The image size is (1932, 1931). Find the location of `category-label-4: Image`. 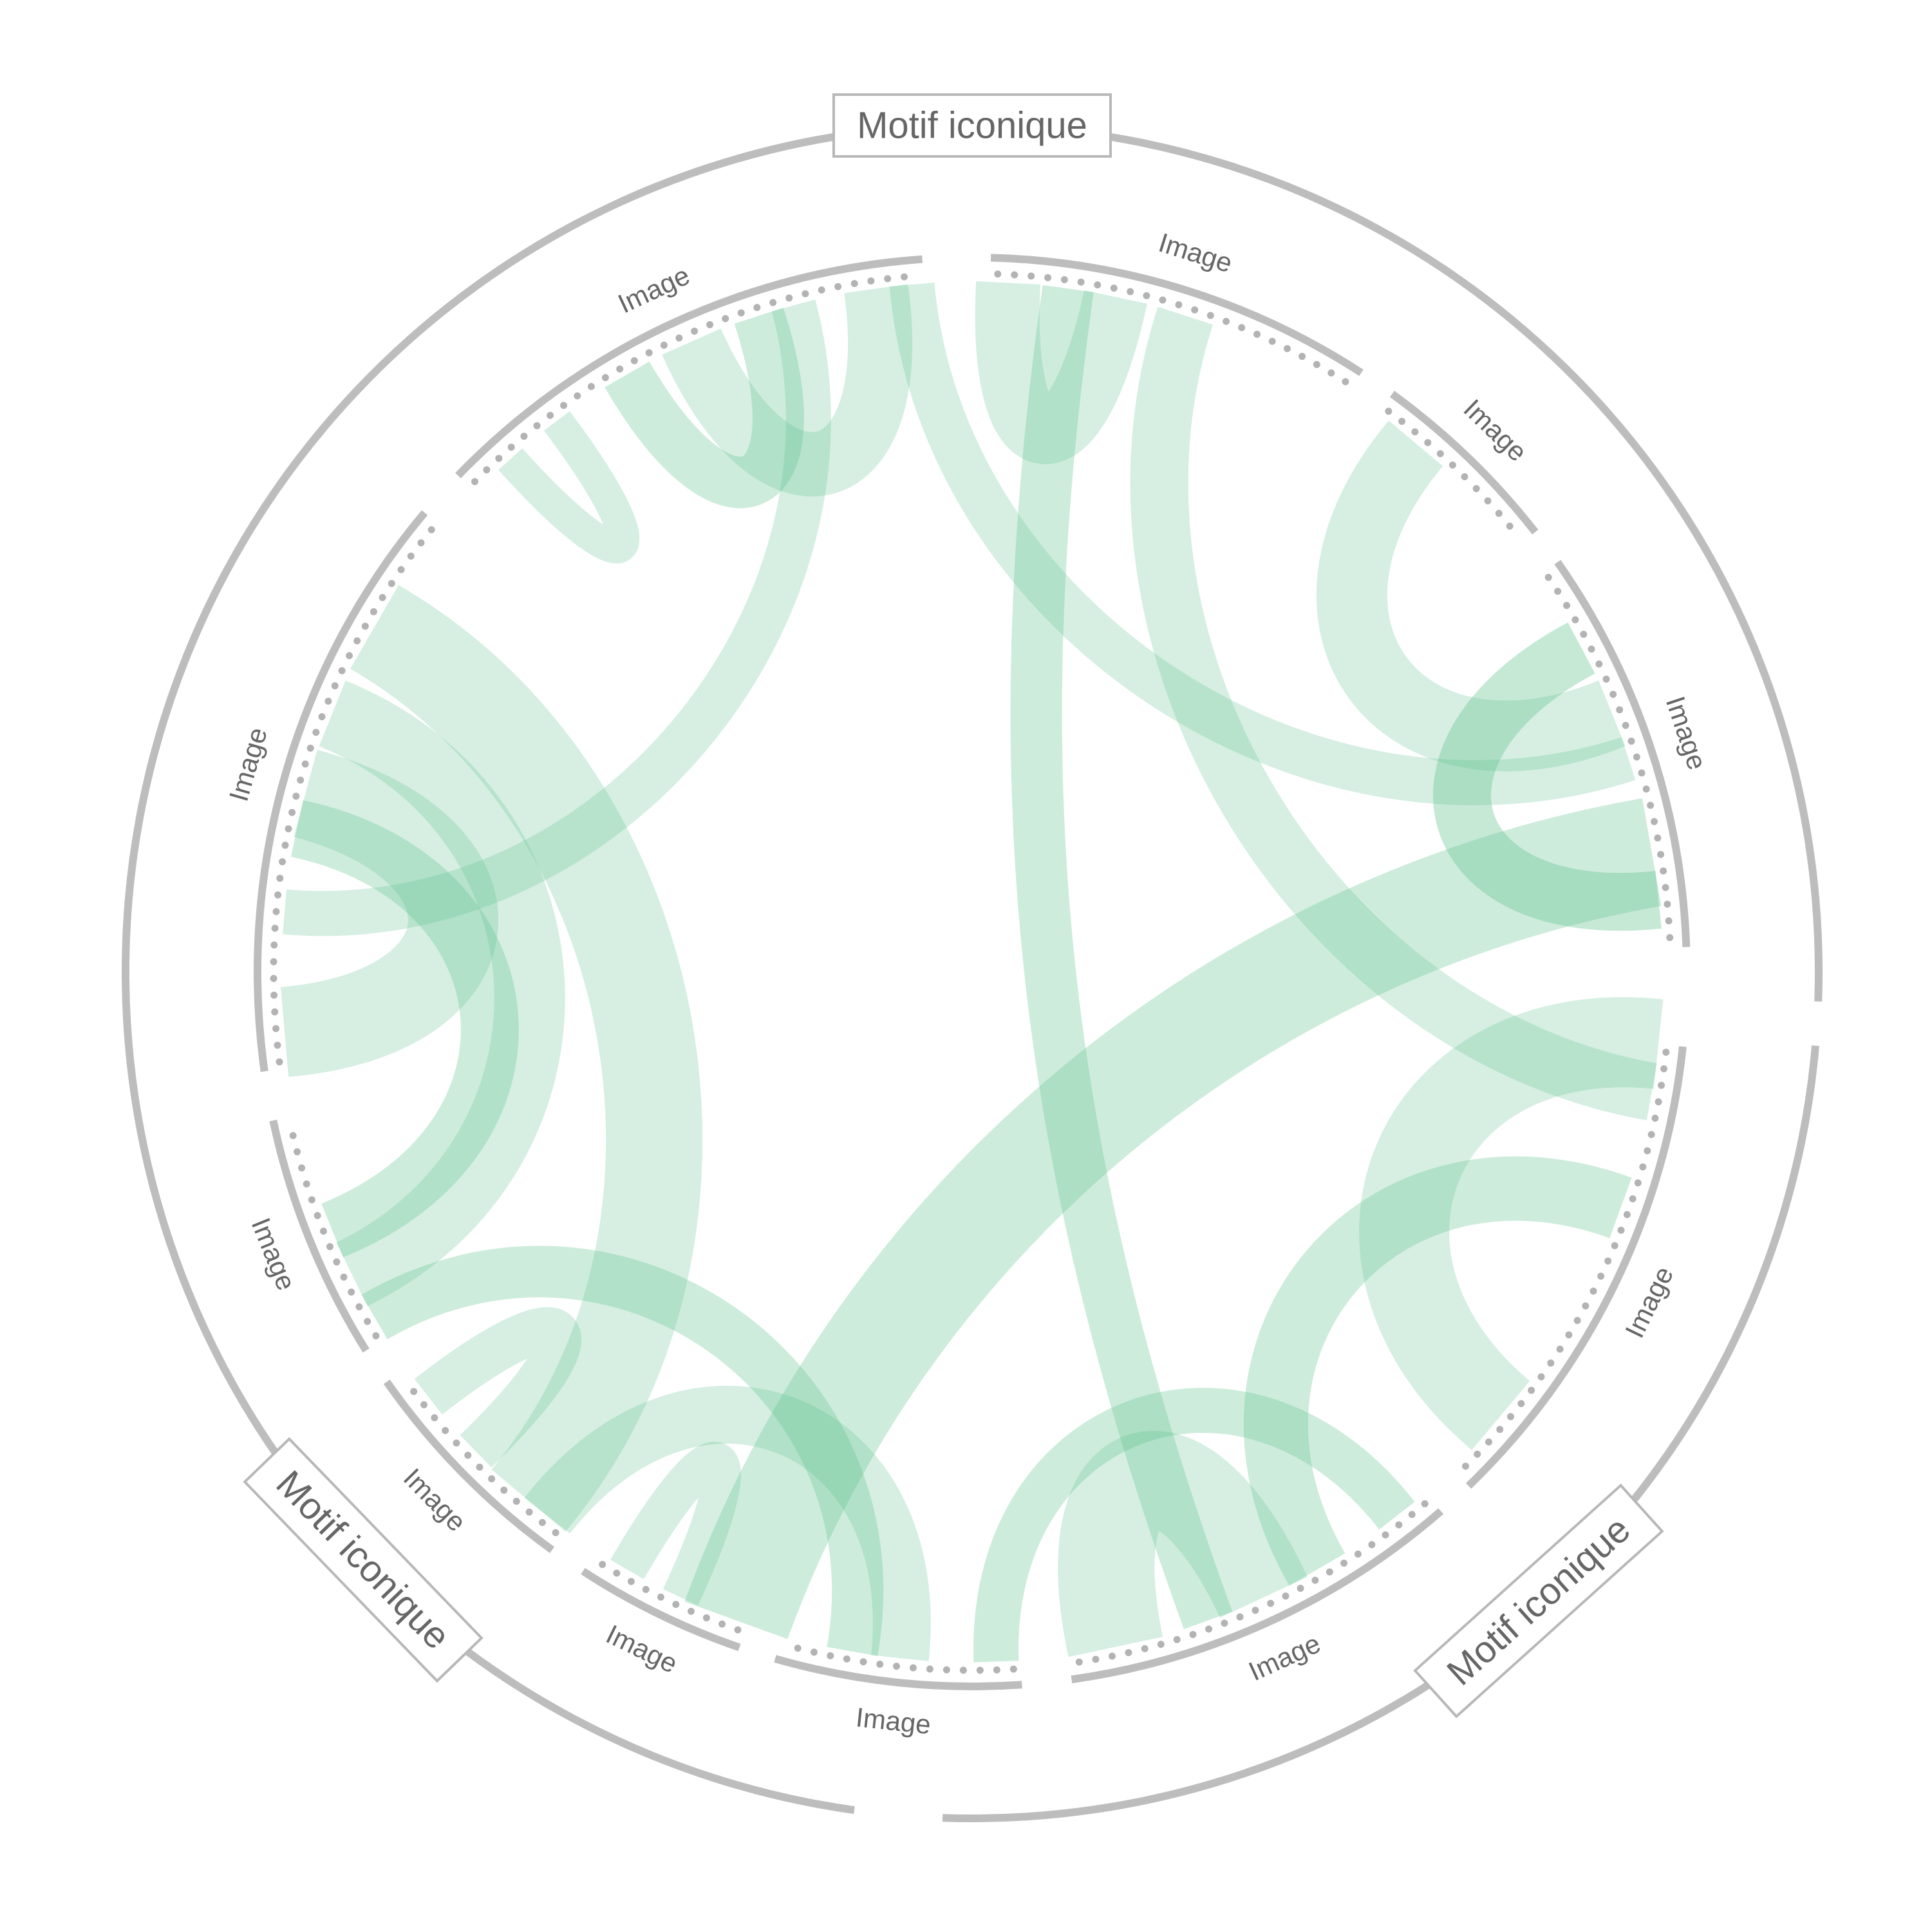

category-label-4: Image is located at coordinates (1284, 1657).